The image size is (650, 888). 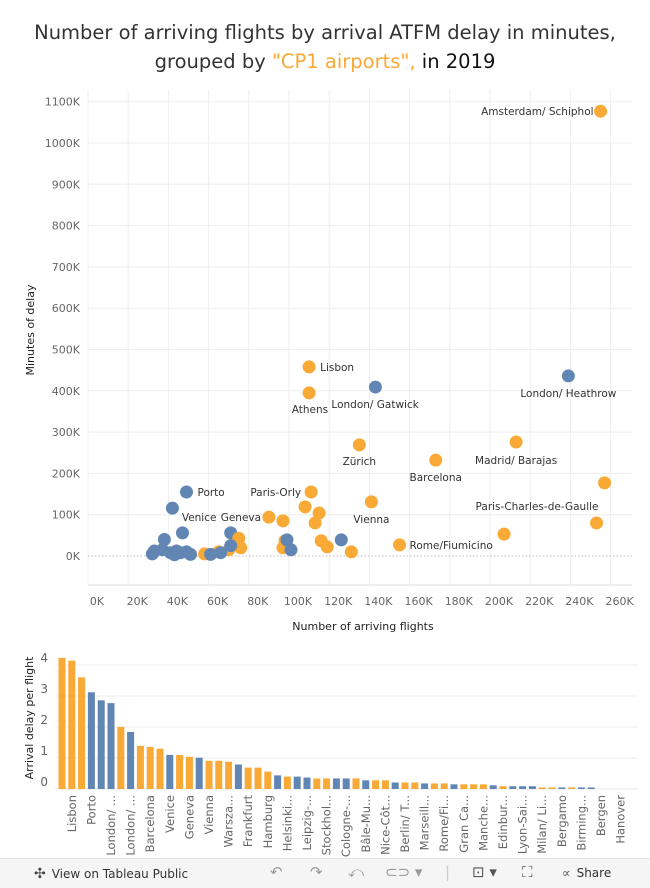 What do you see at coordinates (209, 815) in the screenshot?
I see `bar-category-label: Vienna` at bounding box center [209, 815].